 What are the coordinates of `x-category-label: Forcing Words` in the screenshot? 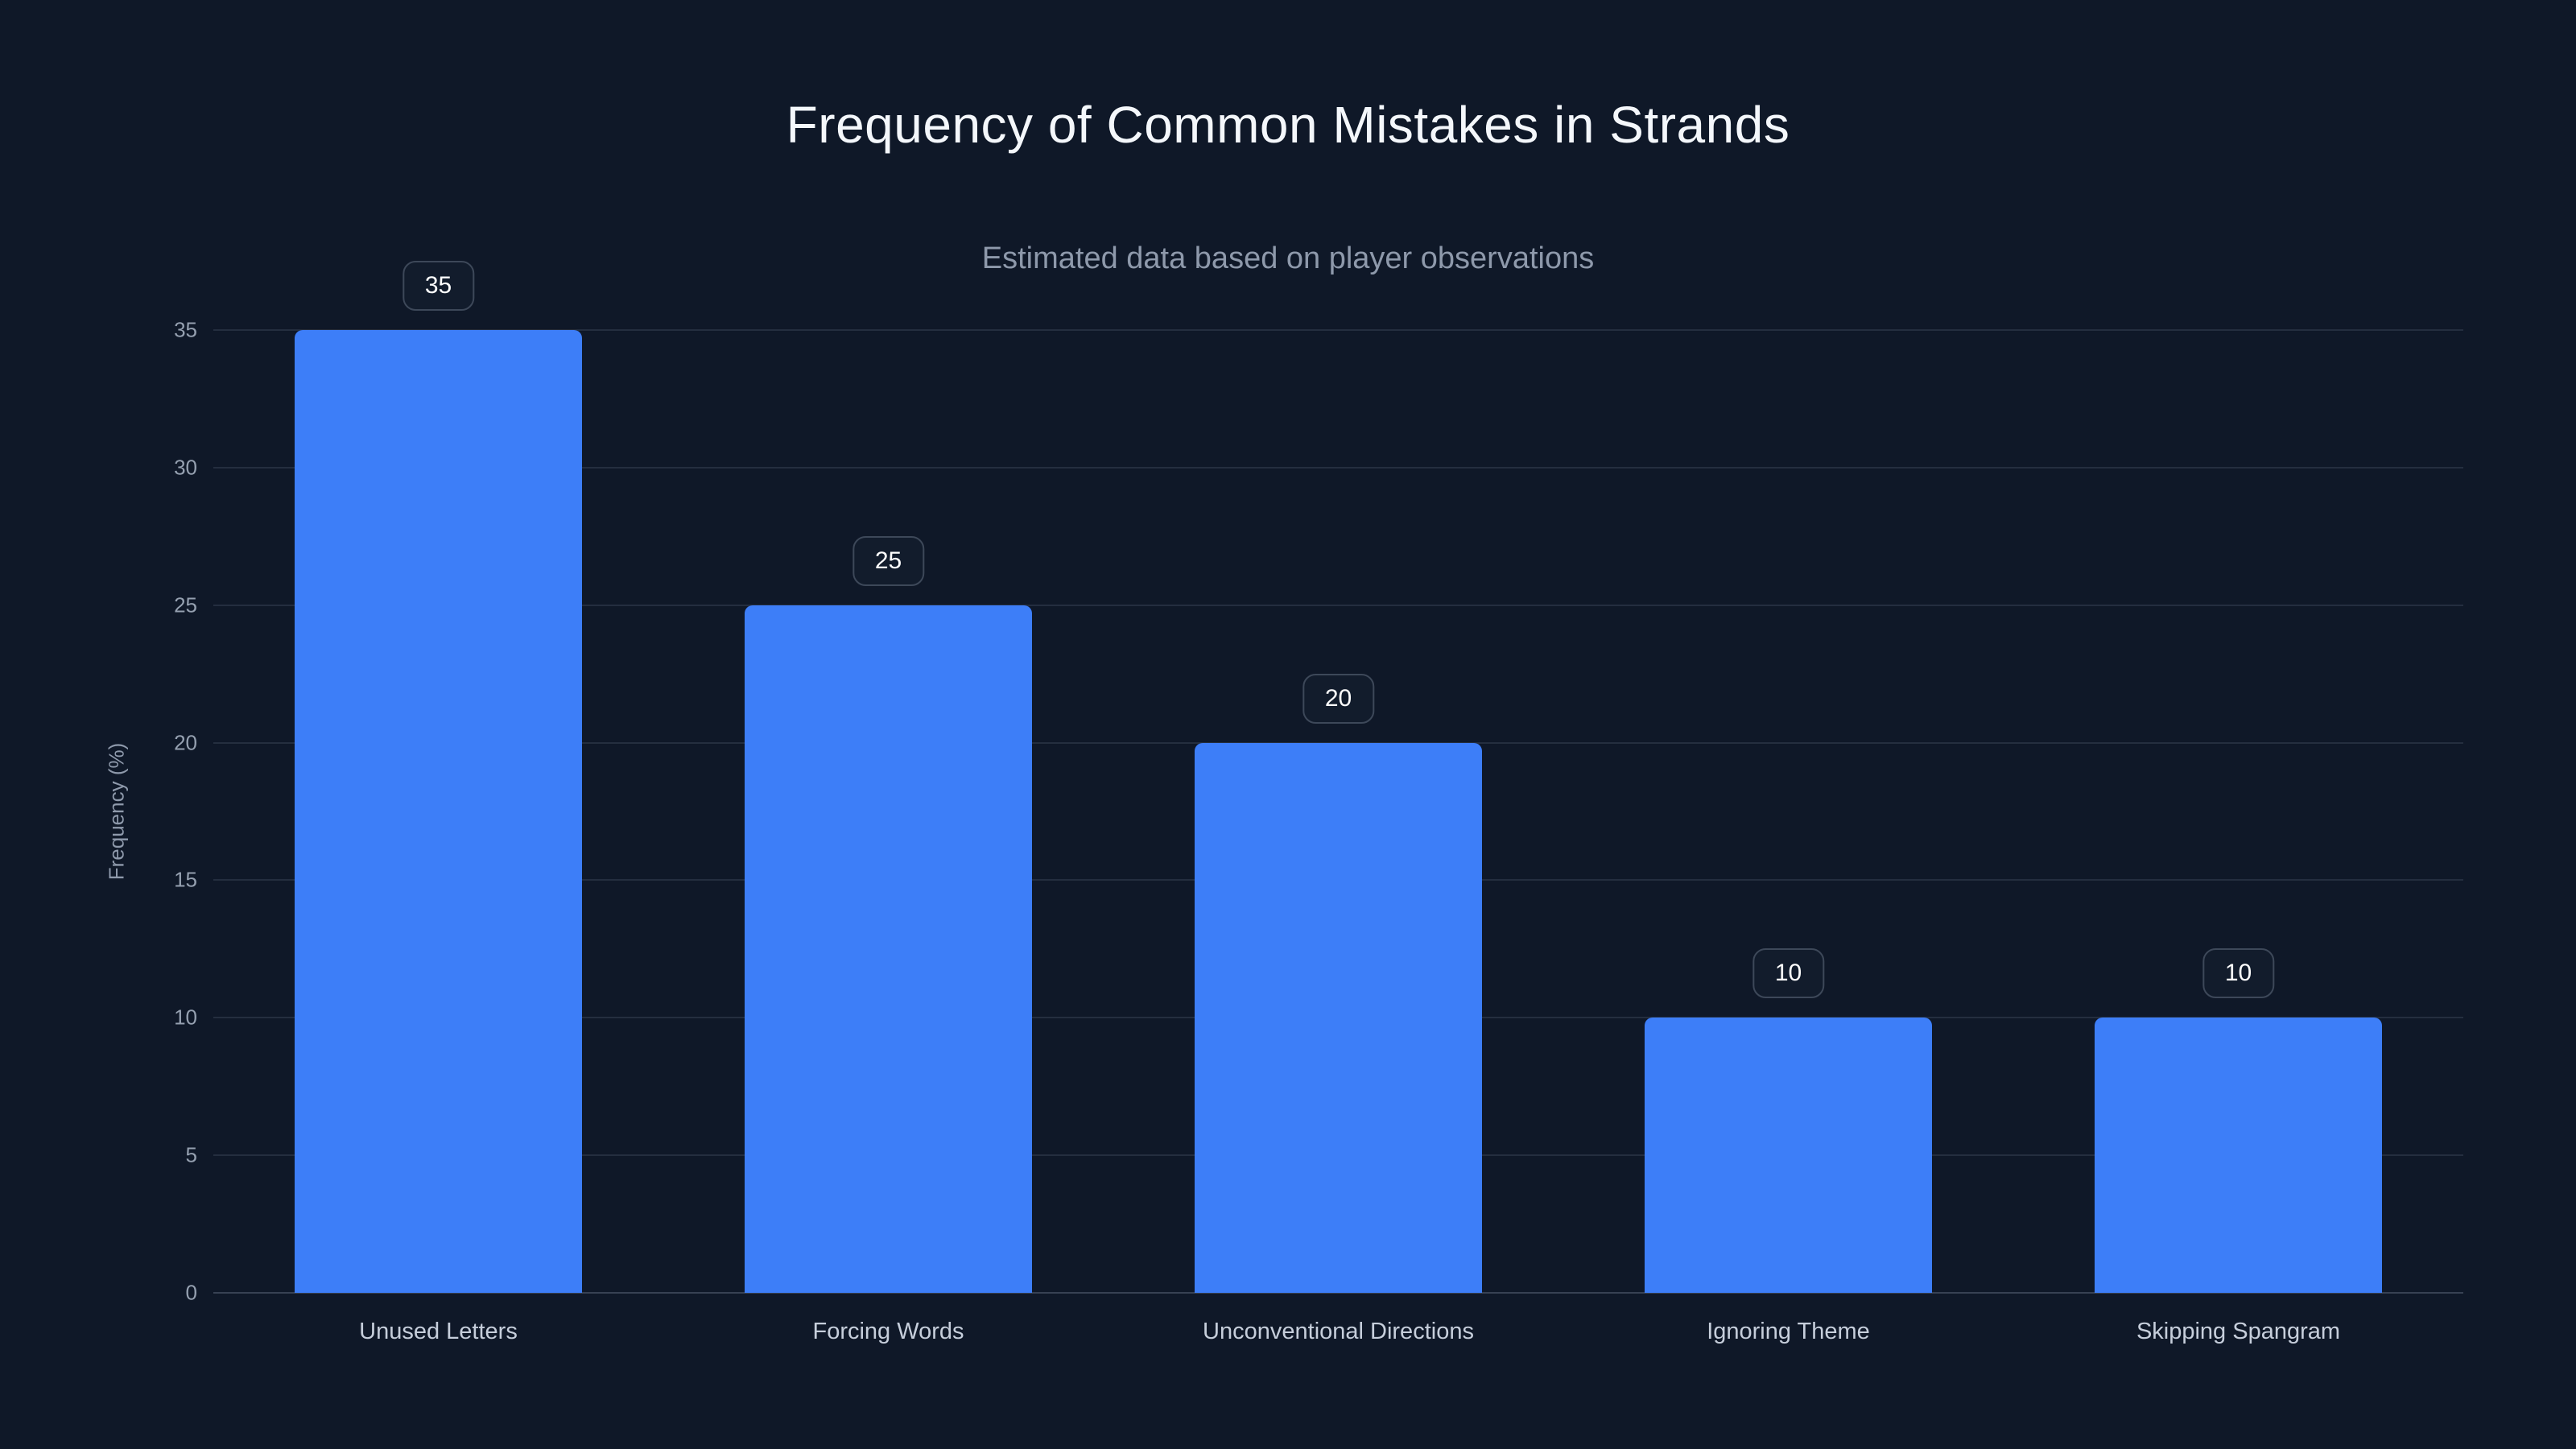 It's located at (888, 1331).